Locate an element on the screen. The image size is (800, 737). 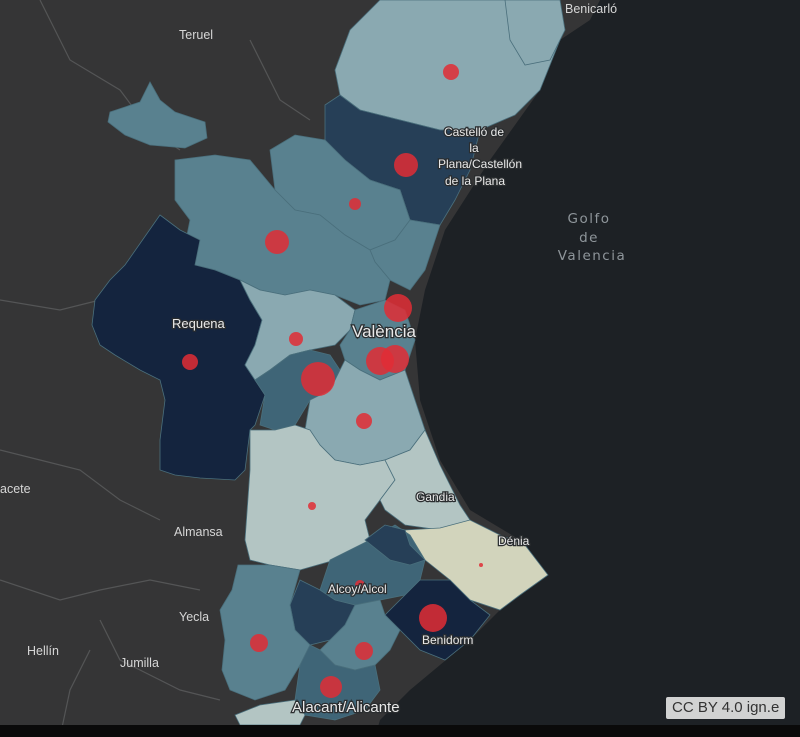
label-requena: Requena is located at coordinates (199, 323).